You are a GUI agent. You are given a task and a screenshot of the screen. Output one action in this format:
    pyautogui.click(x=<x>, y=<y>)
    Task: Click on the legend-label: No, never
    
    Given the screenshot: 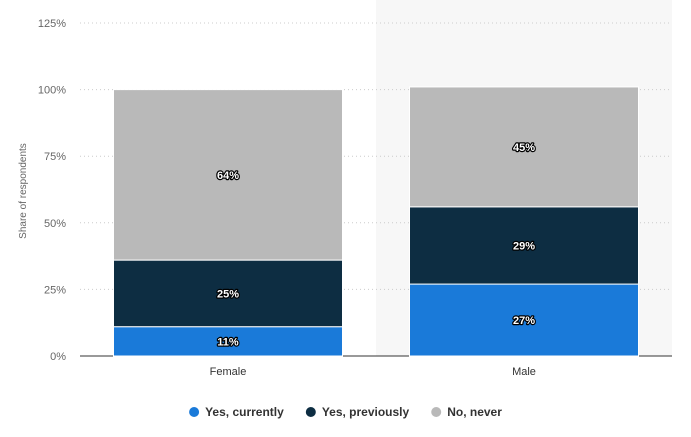 What is the action you would take?
    pyautogui.click(x=474, y=412)
    